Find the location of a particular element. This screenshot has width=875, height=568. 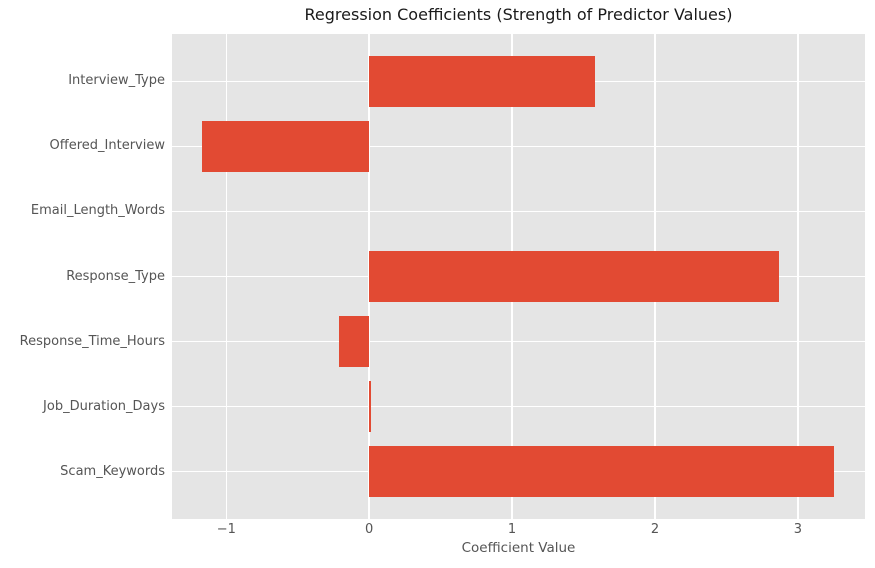

y-tick-label: Response_Type is located at coordinates (115, 276).